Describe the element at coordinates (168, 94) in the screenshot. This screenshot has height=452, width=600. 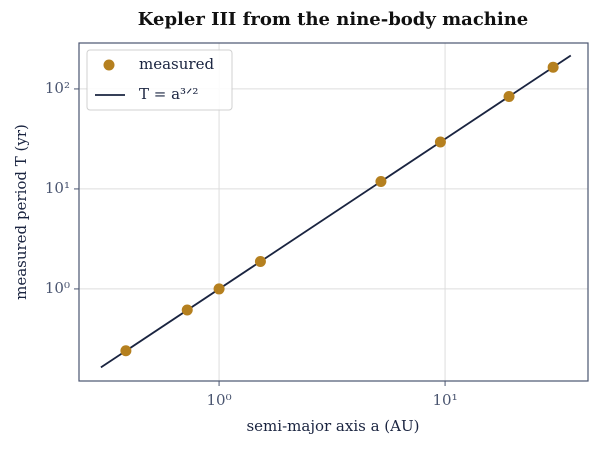
I see `legend-label: T = a³ᐟ²` at that location.